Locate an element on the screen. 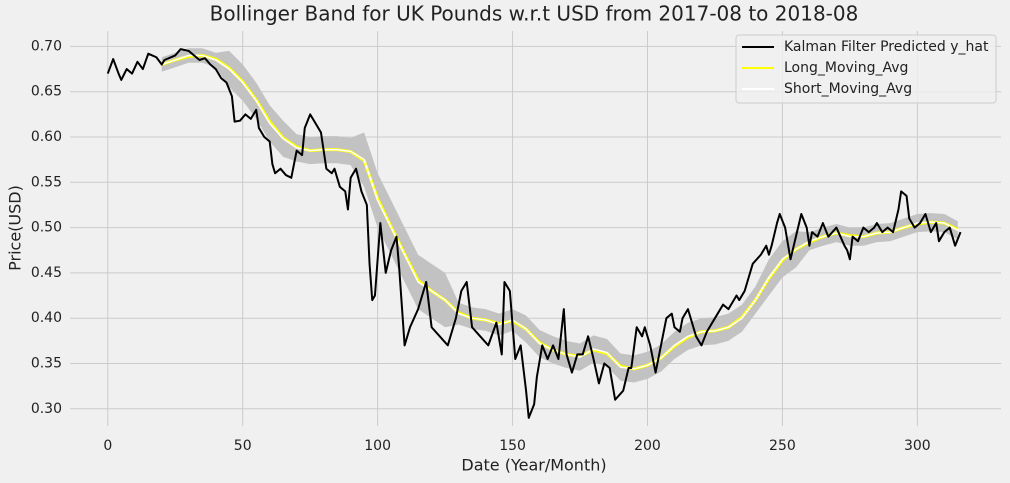  legend-label: Short_Moving_Avg is located at coordinates (848, 89).